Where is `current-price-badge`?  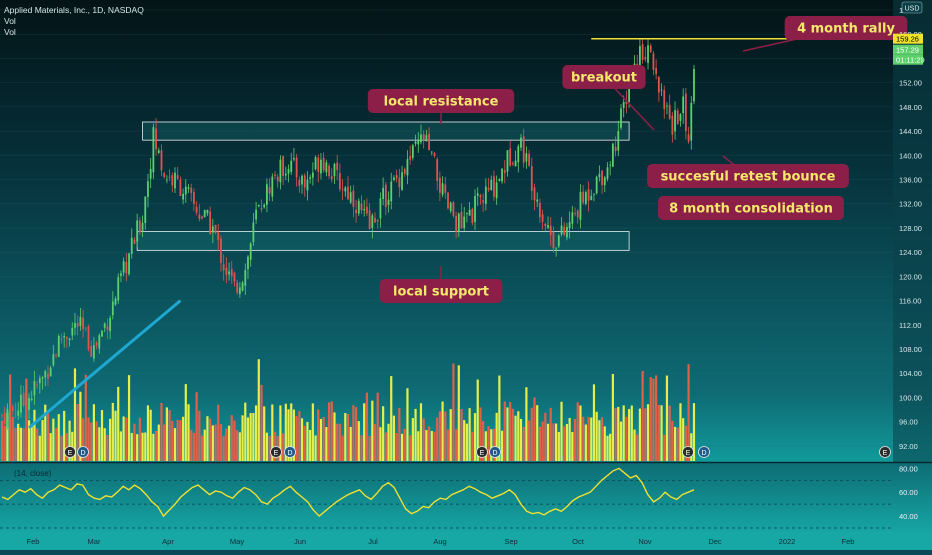 current-price-badge is located at coordinates (908, 49).